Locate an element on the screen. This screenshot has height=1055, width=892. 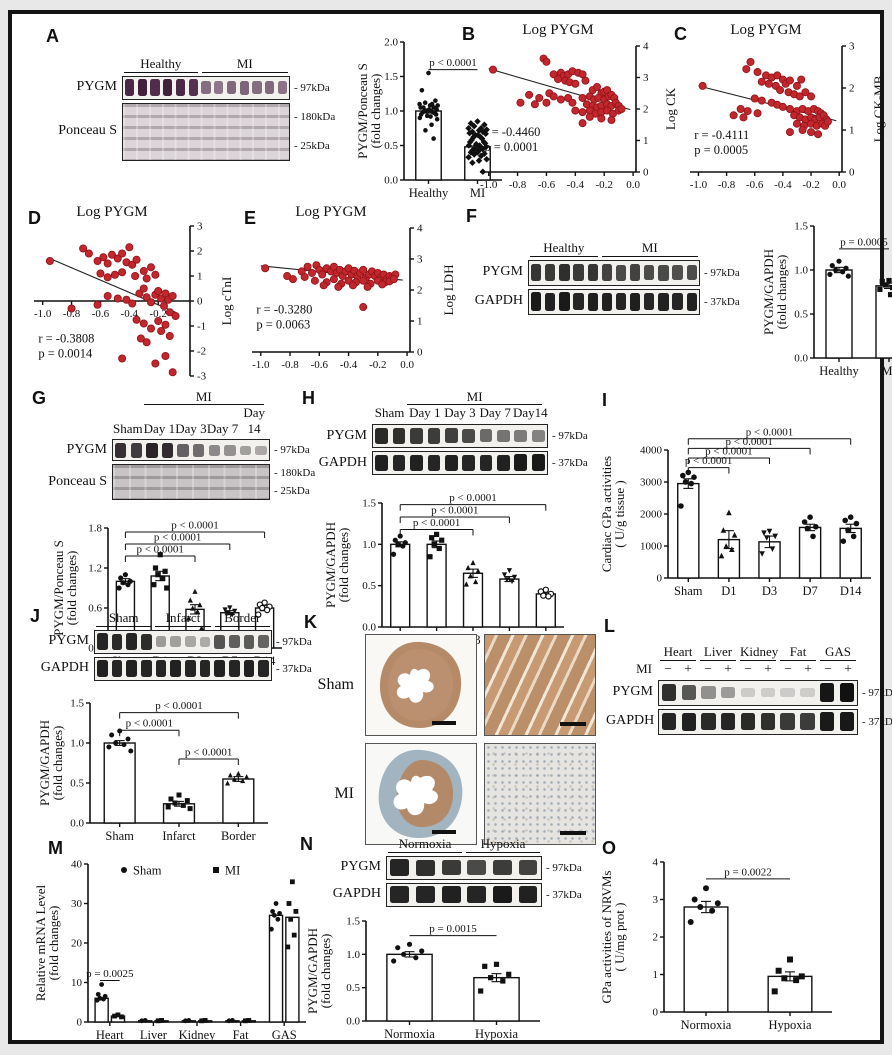
bgroup: Day 1 is located at coordinates (159, 428).